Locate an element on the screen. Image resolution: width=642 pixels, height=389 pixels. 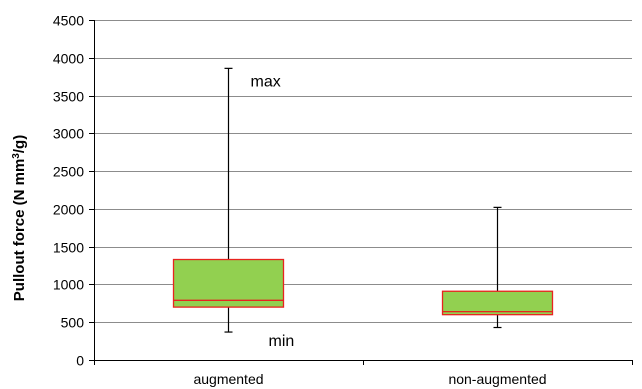
y-tick-label: 1000 is located at coordinates (68, 285).